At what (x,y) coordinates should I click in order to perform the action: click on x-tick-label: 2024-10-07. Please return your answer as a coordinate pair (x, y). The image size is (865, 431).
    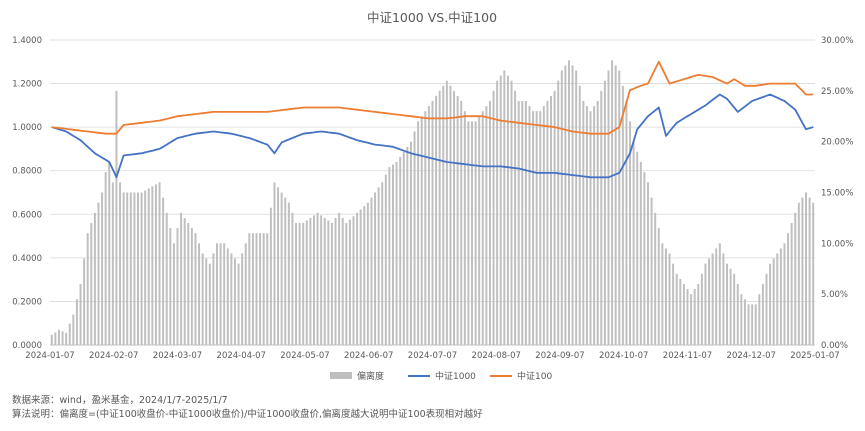
    Looking at the image, I should click on (623, 356).